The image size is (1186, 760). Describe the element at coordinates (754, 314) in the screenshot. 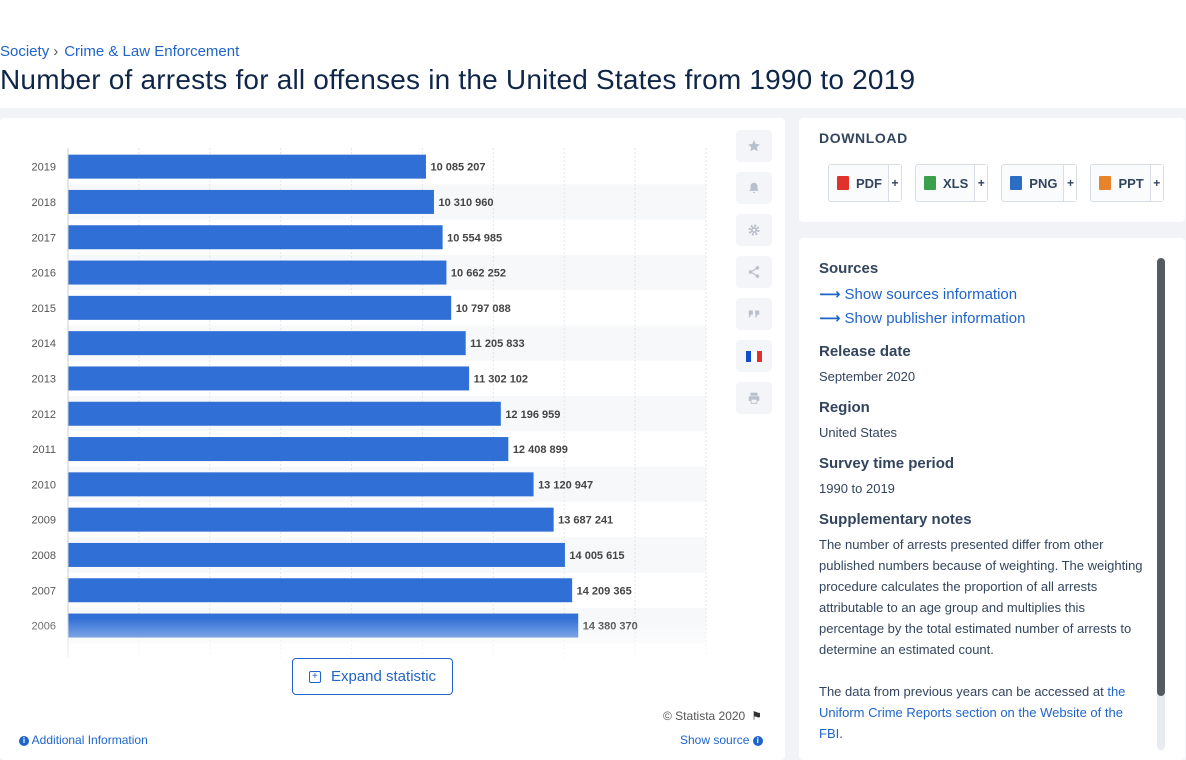

I see `quote-icon` at that location.